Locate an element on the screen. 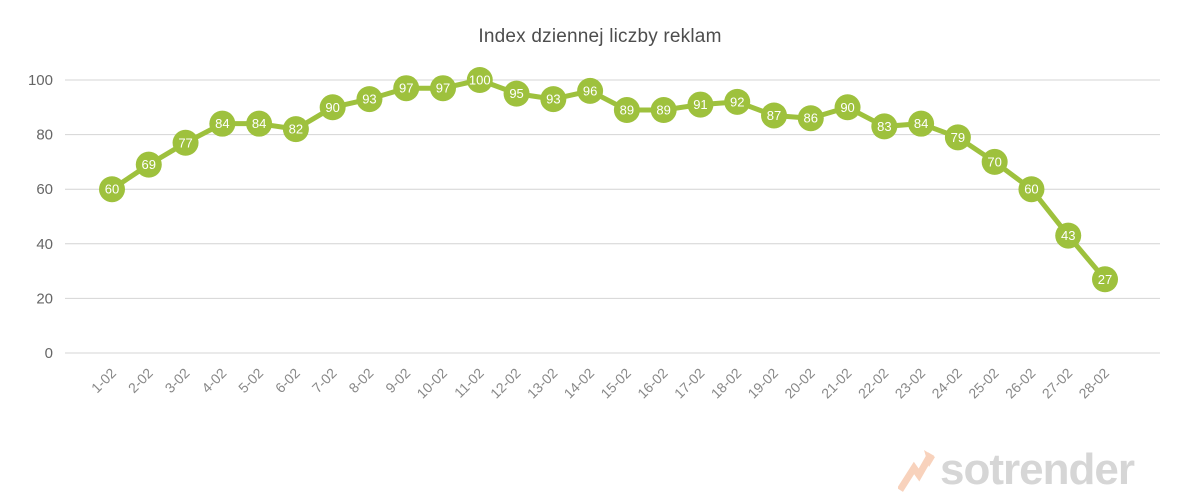 The image size is (1200, 500). data-point-label: 27 is located at coordinates (1105, 279).